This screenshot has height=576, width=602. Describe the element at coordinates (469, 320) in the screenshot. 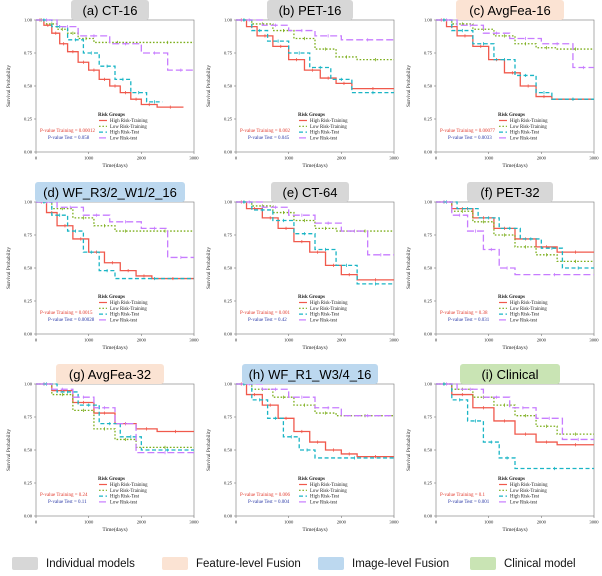

I see `pvalue-test: P-value Test = 0.031` at that location.